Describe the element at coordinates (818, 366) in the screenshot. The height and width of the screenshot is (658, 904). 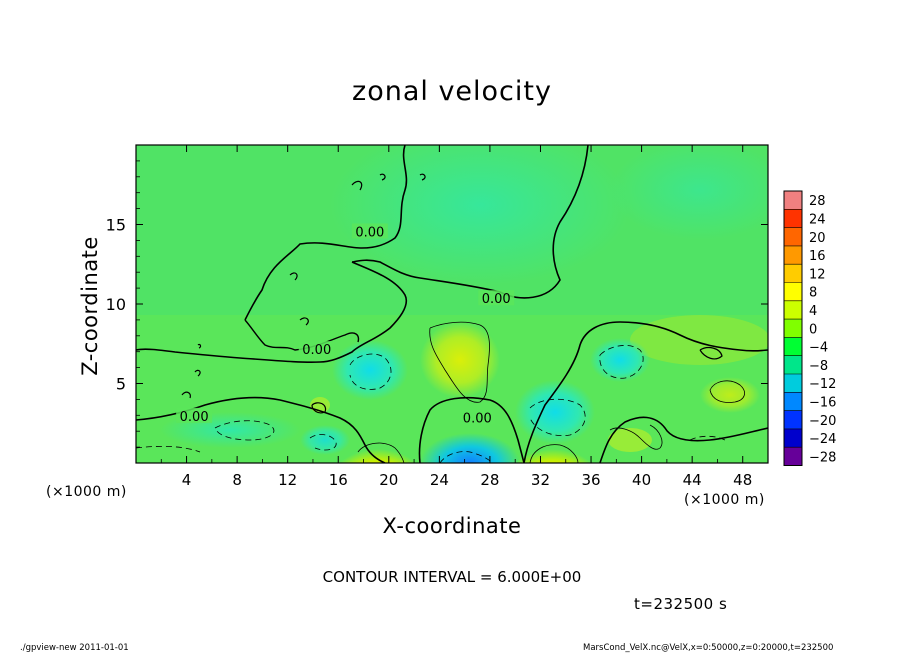
I see `colorbar-label: −8` at that location.